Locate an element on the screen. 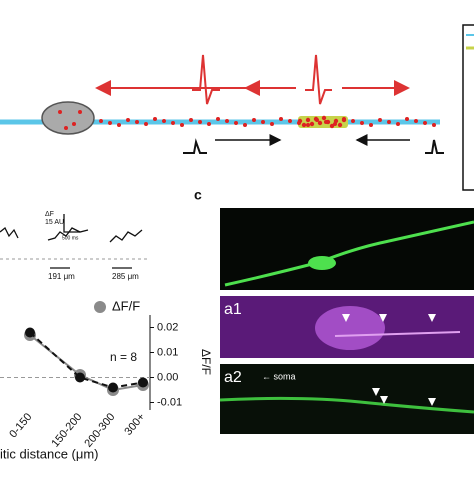  legend-marker is located at coordinates (100, 307).